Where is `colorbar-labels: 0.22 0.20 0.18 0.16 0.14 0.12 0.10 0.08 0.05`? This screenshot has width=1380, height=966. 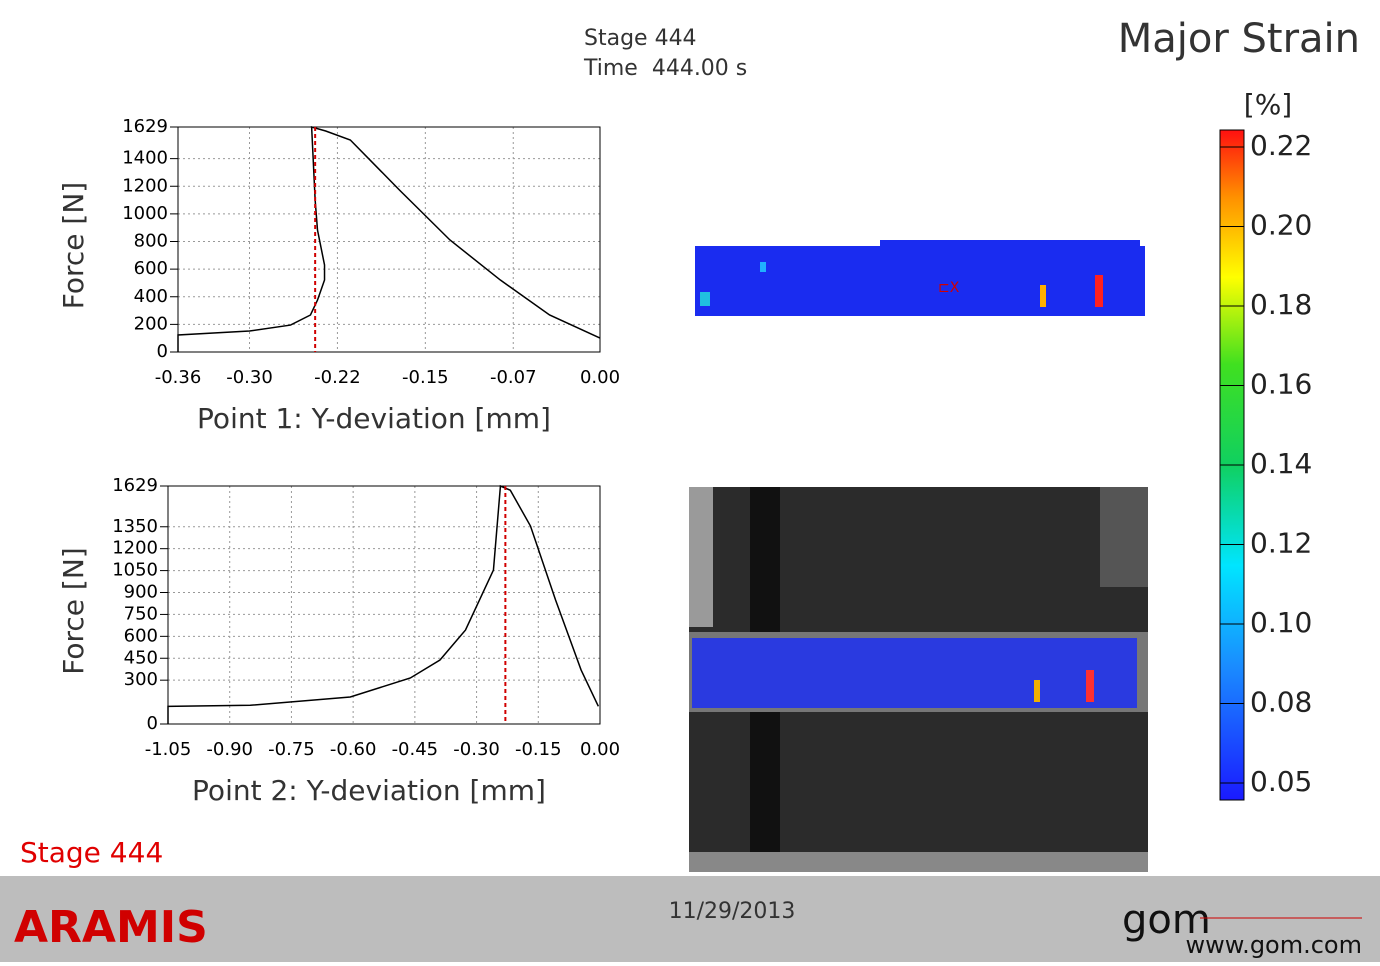 colorbar-labels: 0.22 0.20 0.18 0.16 0.14 0.12 0.10 0.08 0.05 is located at coordinates (1266, 463).